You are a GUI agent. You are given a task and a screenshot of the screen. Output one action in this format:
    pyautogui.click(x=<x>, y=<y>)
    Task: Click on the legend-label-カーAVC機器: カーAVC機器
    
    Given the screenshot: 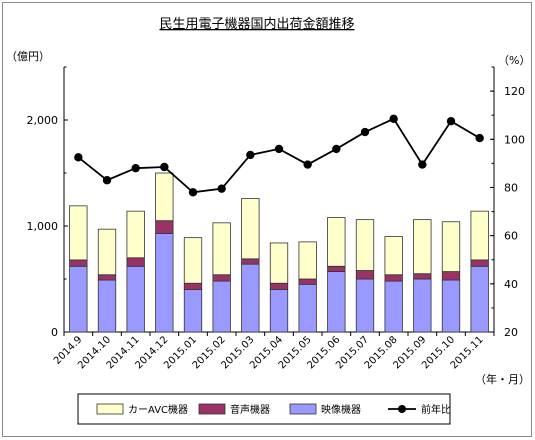 What is the action you would take?
    pyautogui.click(x=158, y=409)
    